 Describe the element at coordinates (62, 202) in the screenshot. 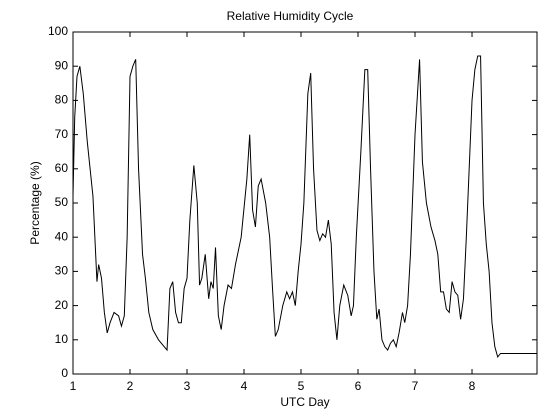

I see `y-tick-label: 50` at that location.